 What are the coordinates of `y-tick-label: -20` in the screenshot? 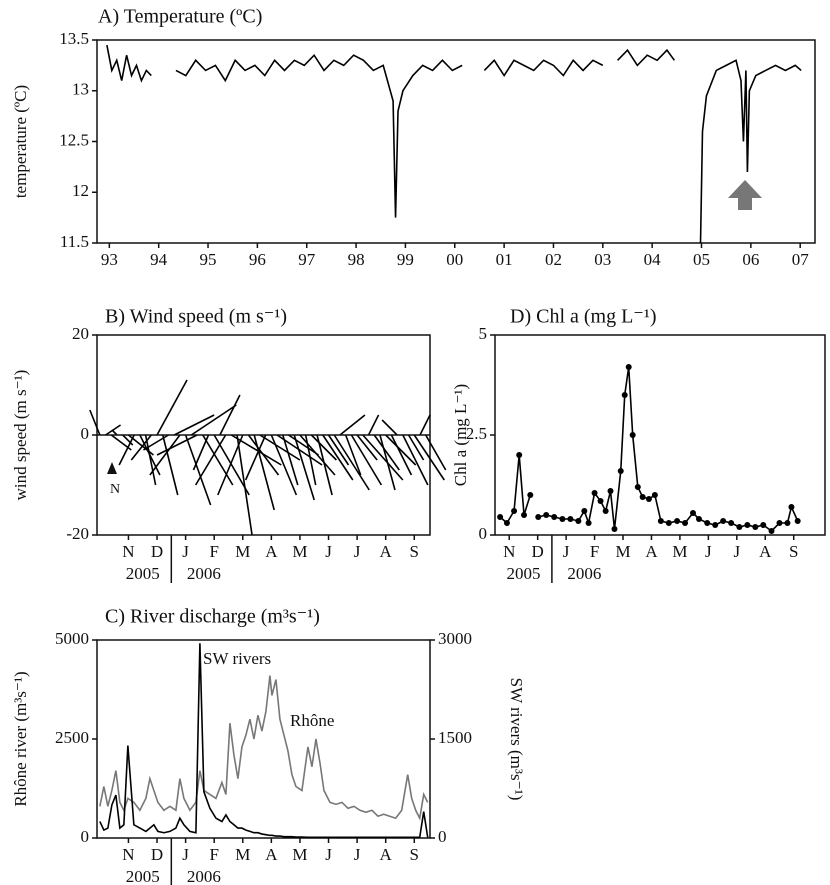 It's located at (77, 533).